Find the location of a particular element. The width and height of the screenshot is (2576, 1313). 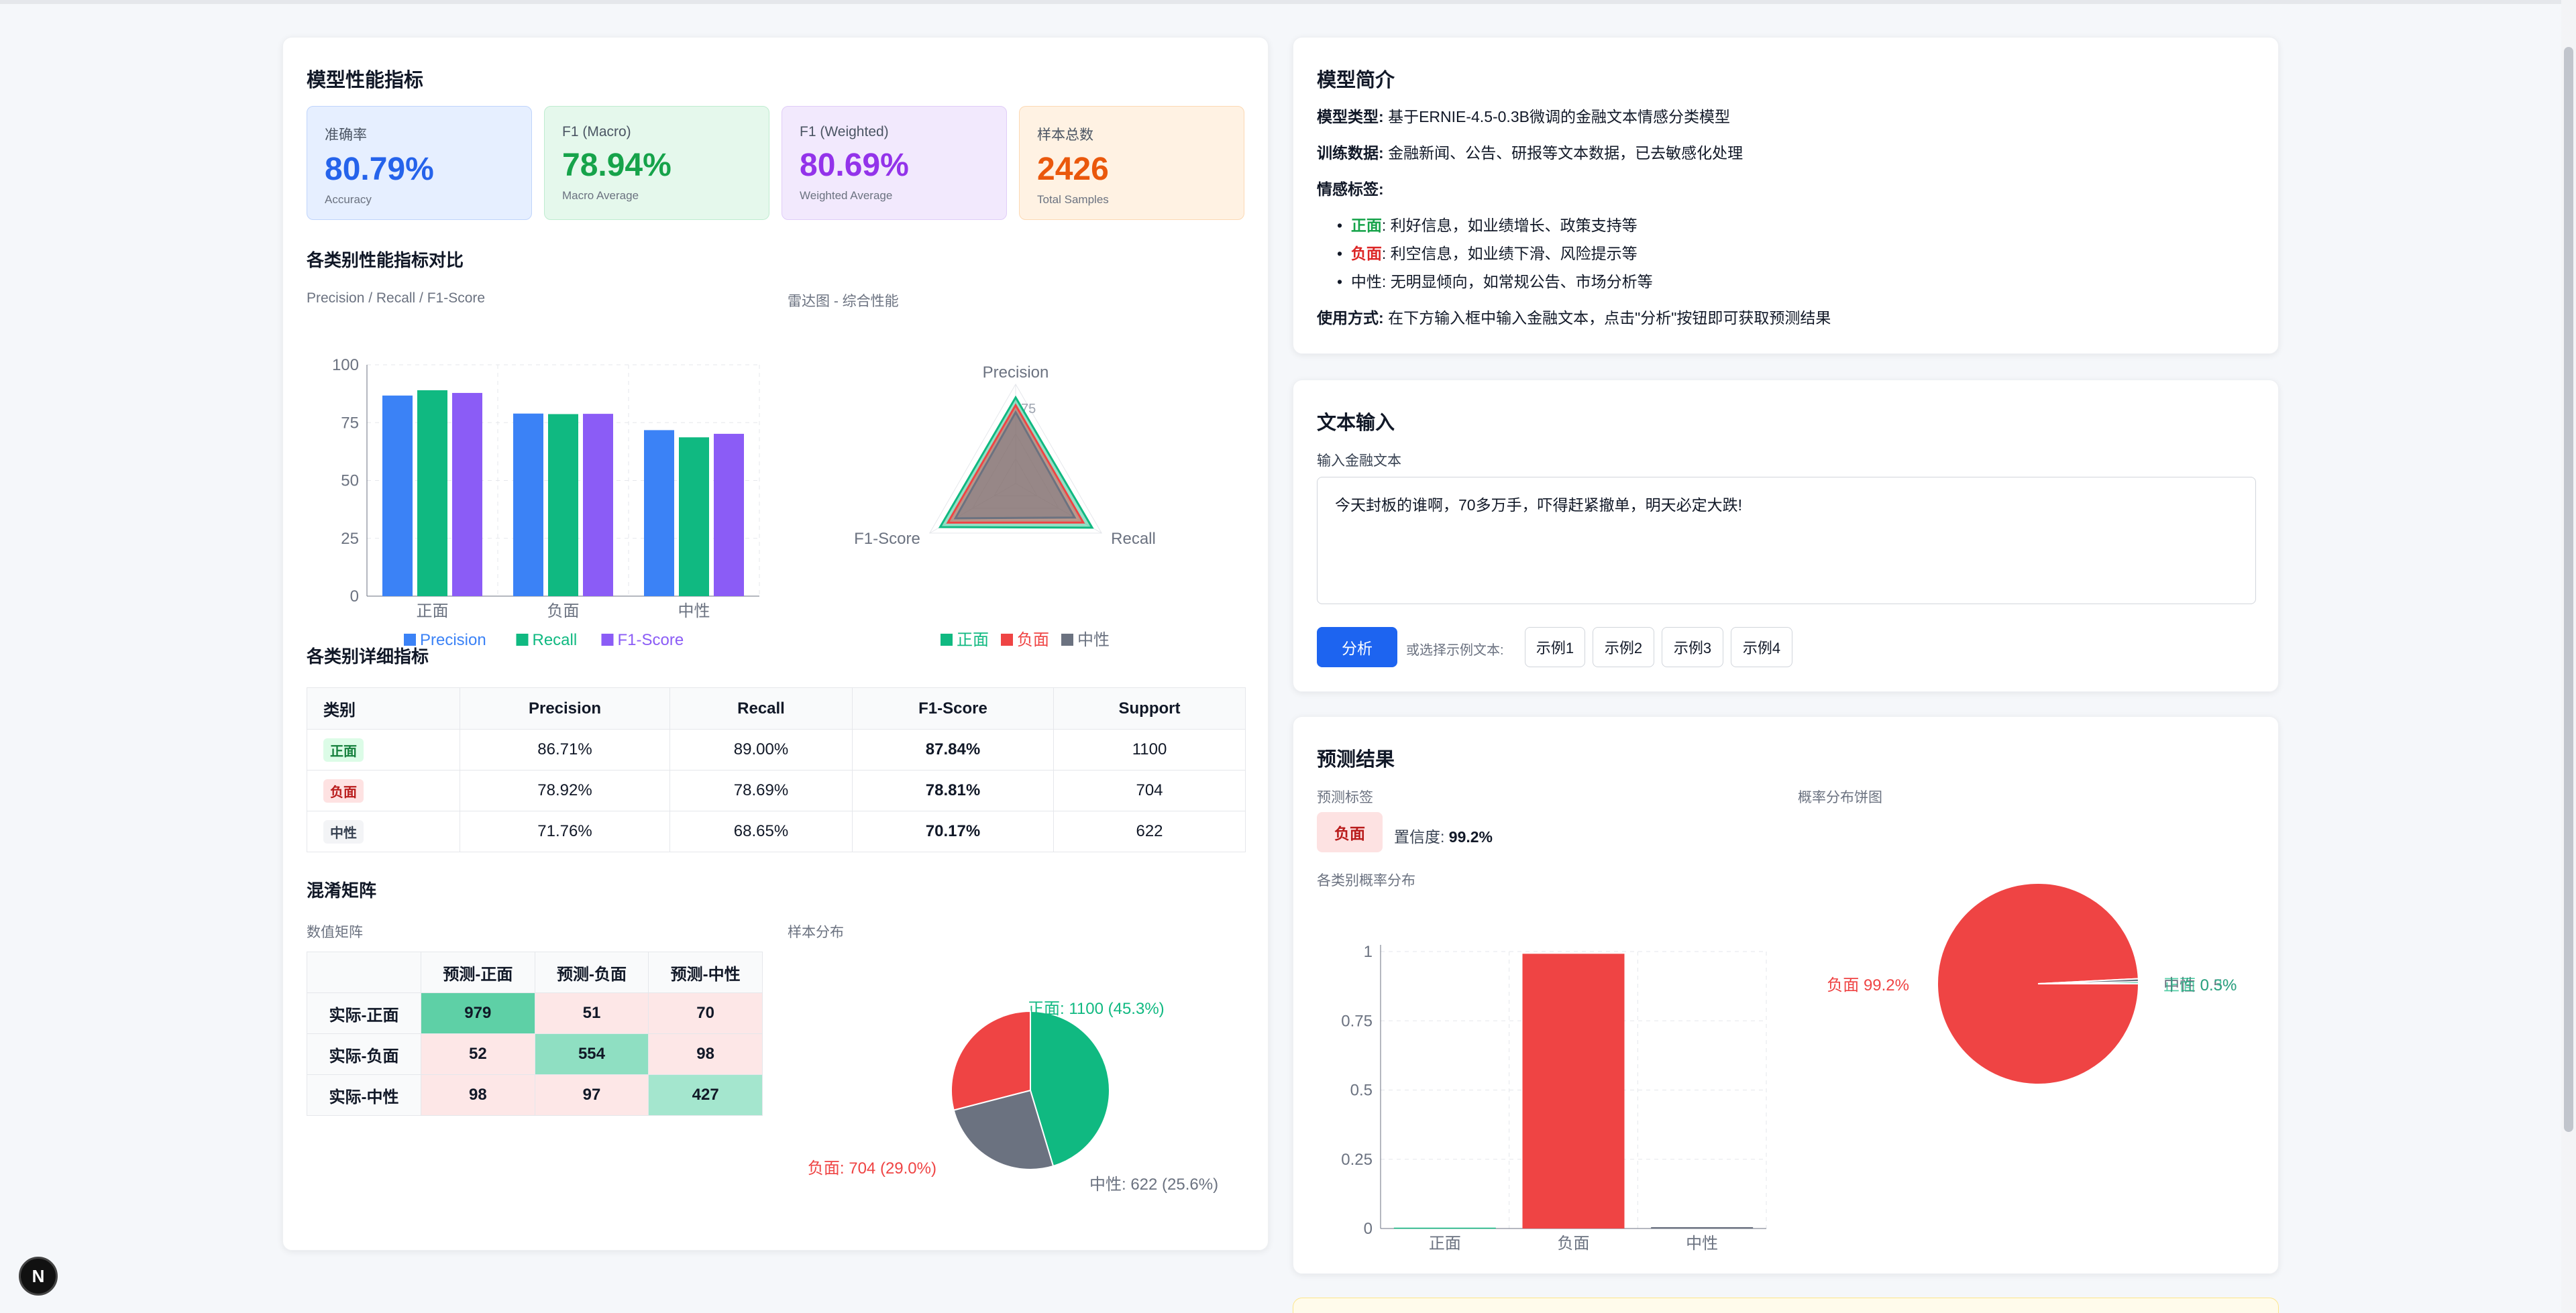

matrix-corner is located at coordinates (364, 973).